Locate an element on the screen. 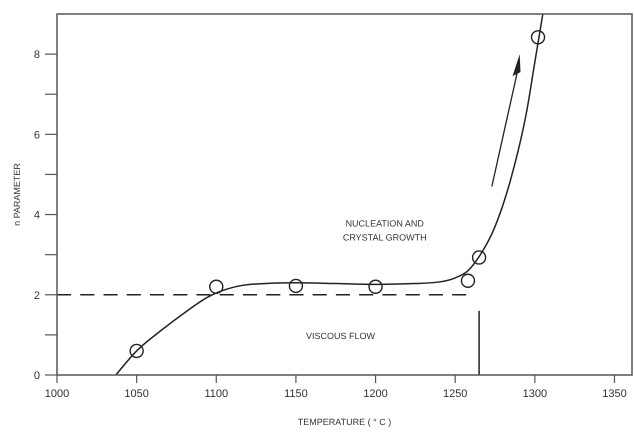  y-tick-label: 0 is located at coordinates (37, 376).